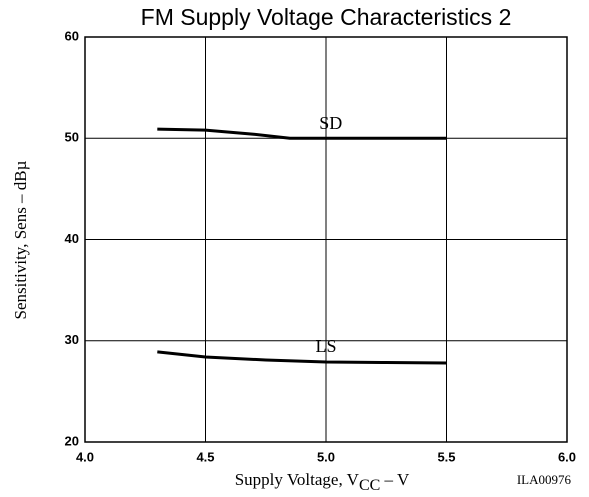 Image resolution: width=589 pixels, height=497 pixels. I want to click on y-axis-label: Sensitivity, Sens – dBµ, so click(20, 239).